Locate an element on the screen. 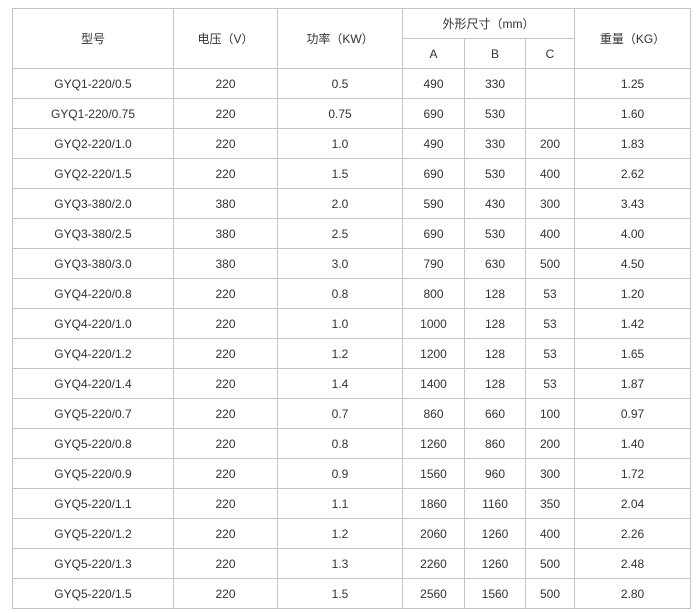 The width and height of the screenshot is (699, 613). cell-dim-c: 200 is located at coordinates (550, 143).